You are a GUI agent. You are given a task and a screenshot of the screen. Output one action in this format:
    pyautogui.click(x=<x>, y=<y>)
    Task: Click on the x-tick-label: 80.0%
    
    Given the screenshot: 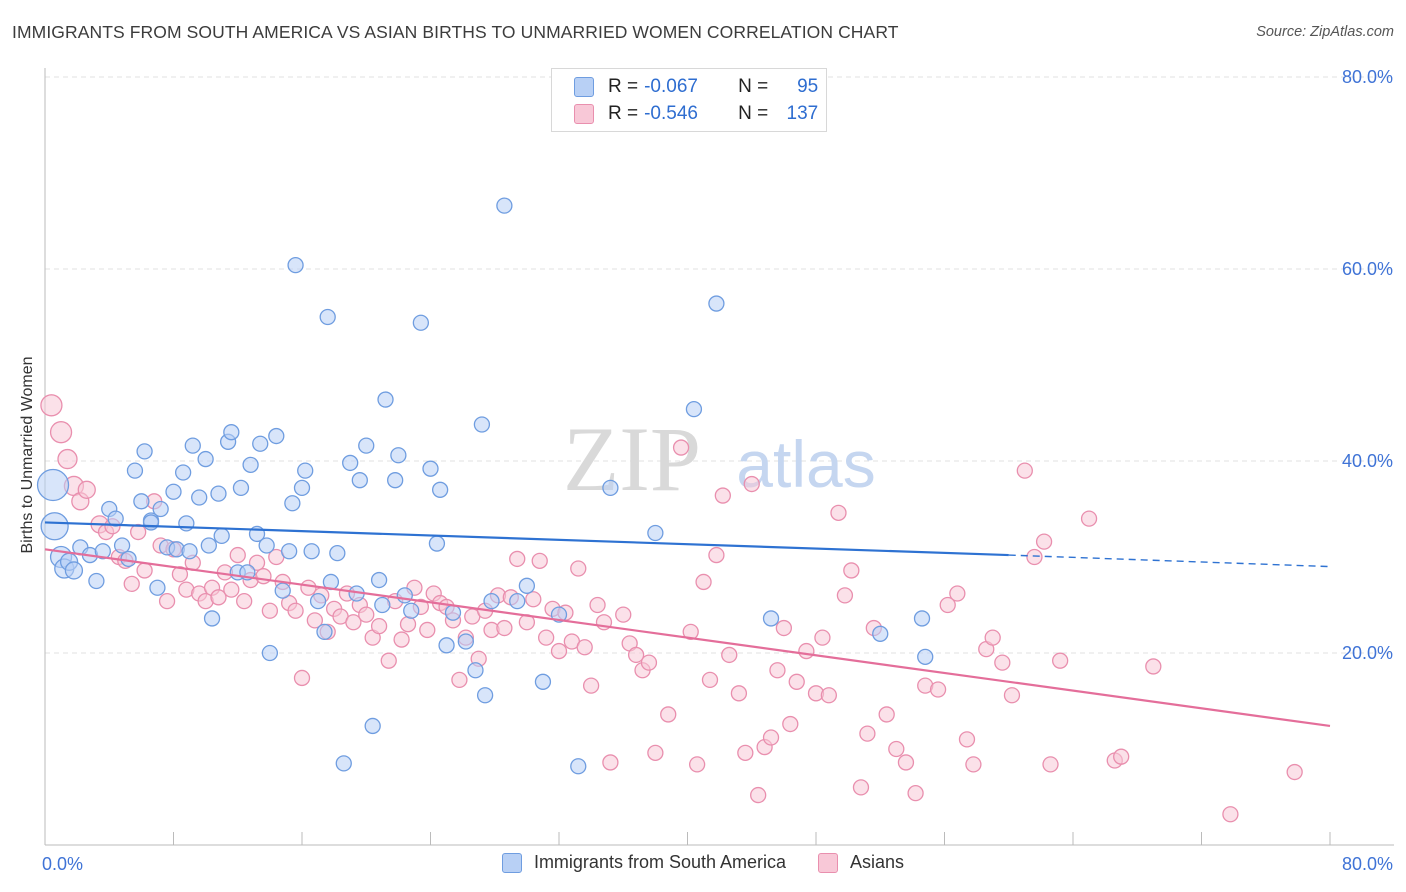 What is the action you would take?
    pyautogui.click(x=1367, y=864)
    